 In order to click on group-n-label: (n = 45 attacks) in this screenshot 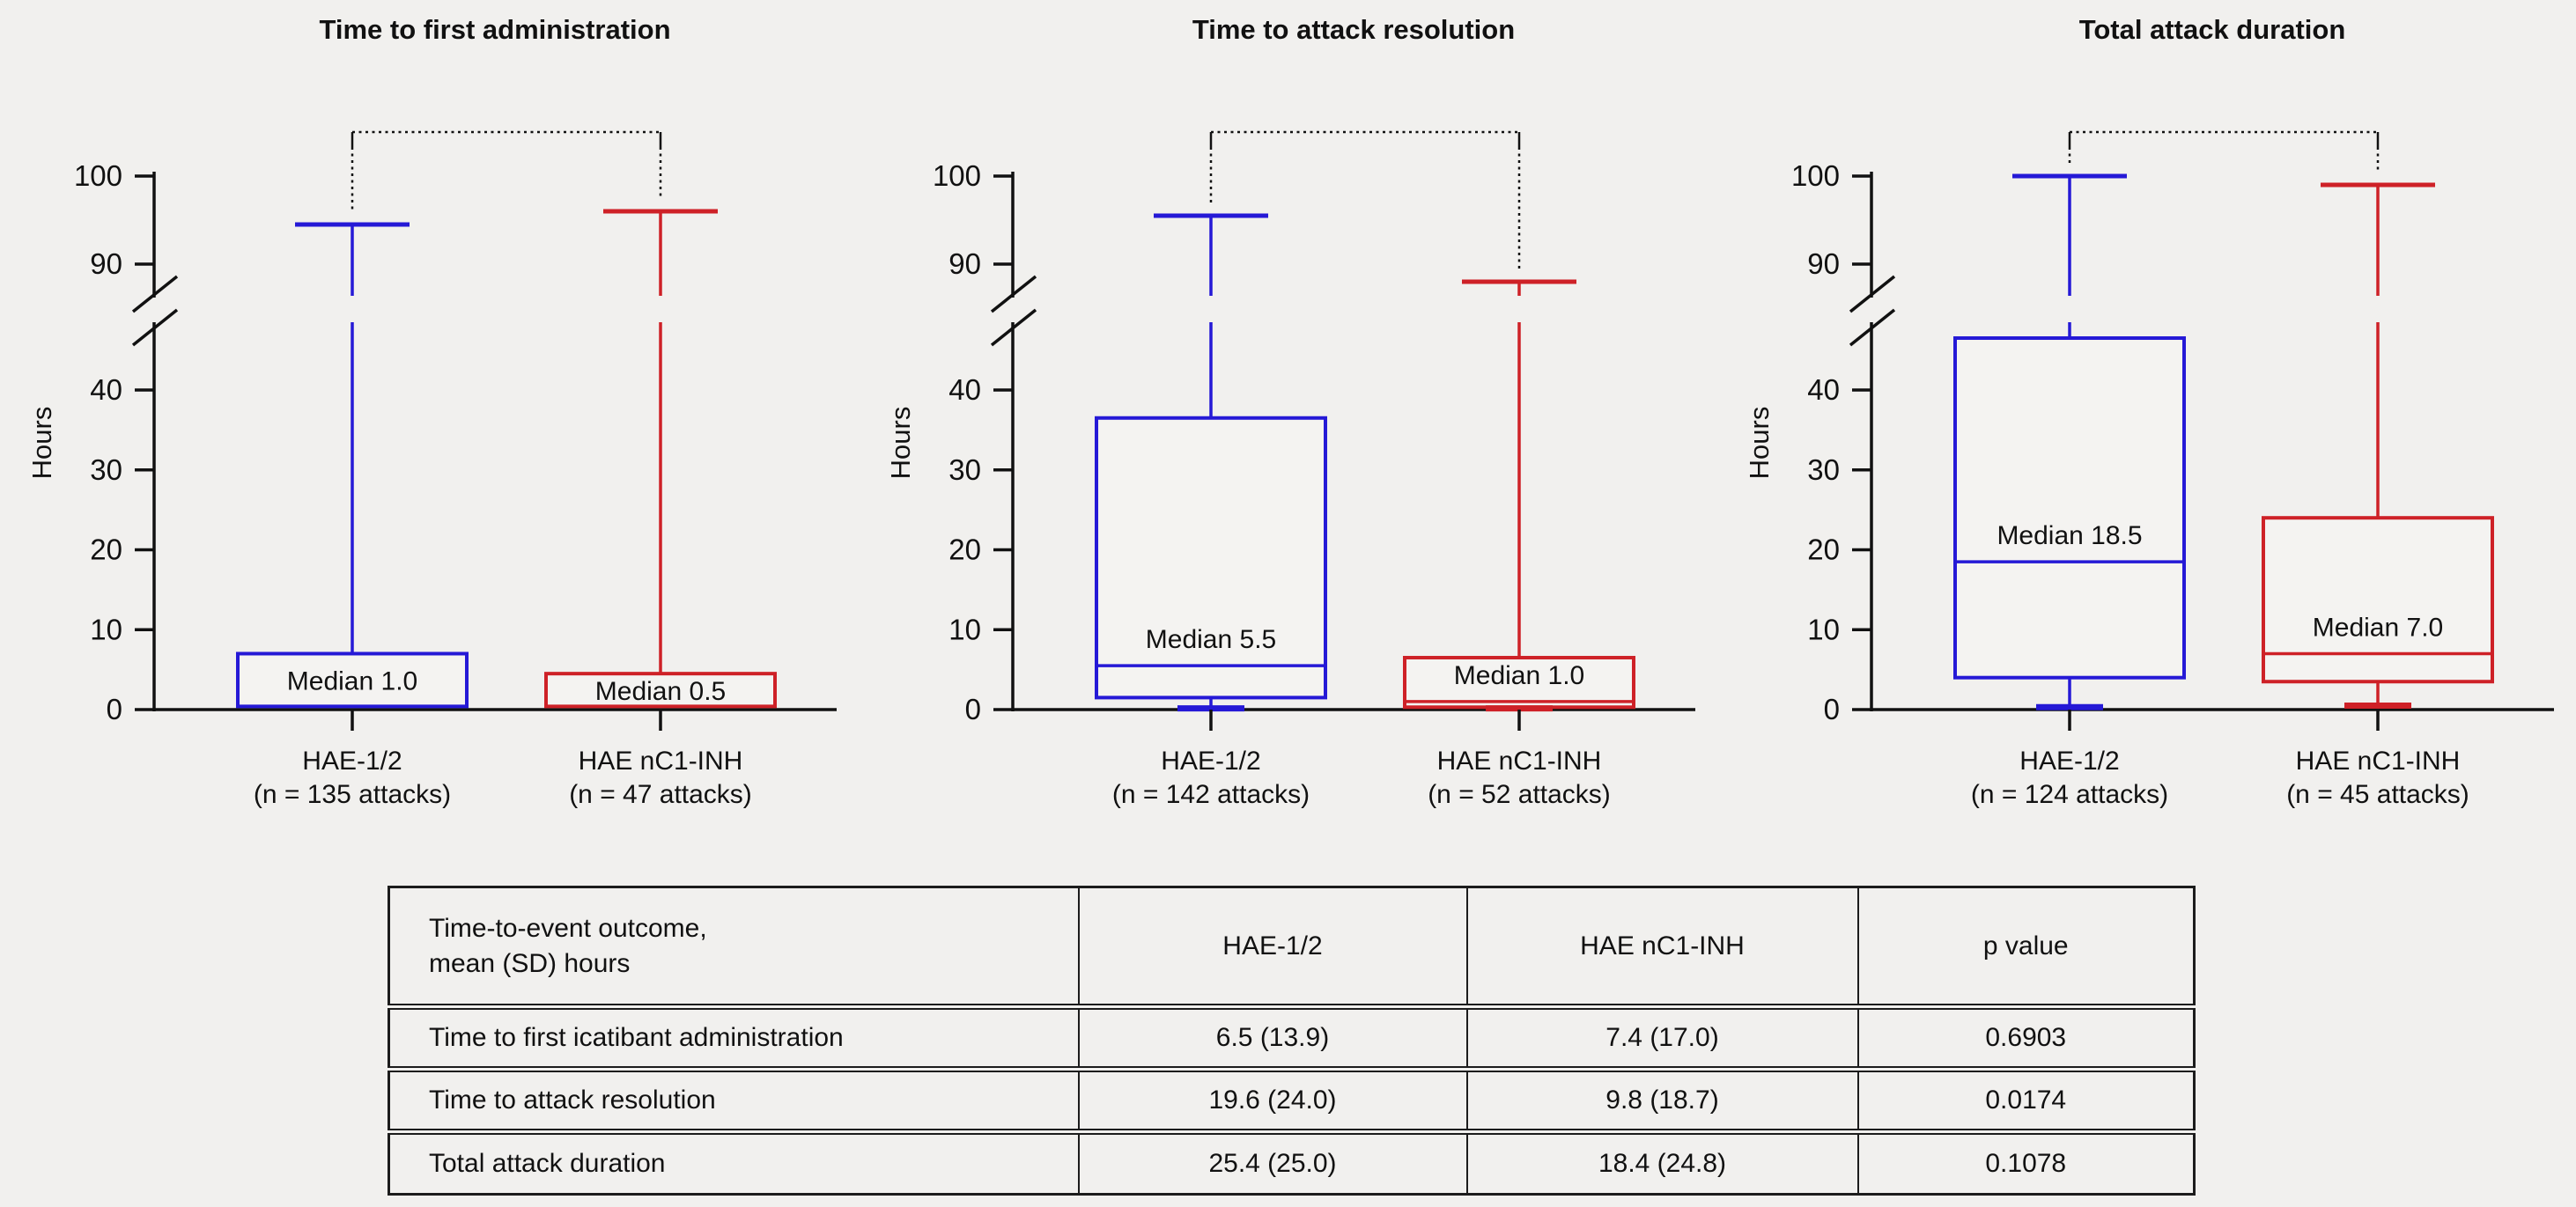, I will do `click(2377, 794)`.